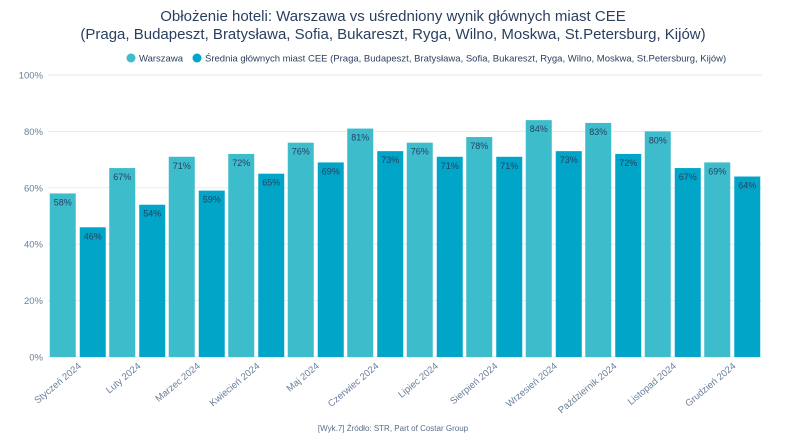 The width and height of the screenshot is (786, 442). What do you see at coordinates (131, 58) in the screenshot?
I see `legend-marker-warszawa` at bounding box center [131, 58].